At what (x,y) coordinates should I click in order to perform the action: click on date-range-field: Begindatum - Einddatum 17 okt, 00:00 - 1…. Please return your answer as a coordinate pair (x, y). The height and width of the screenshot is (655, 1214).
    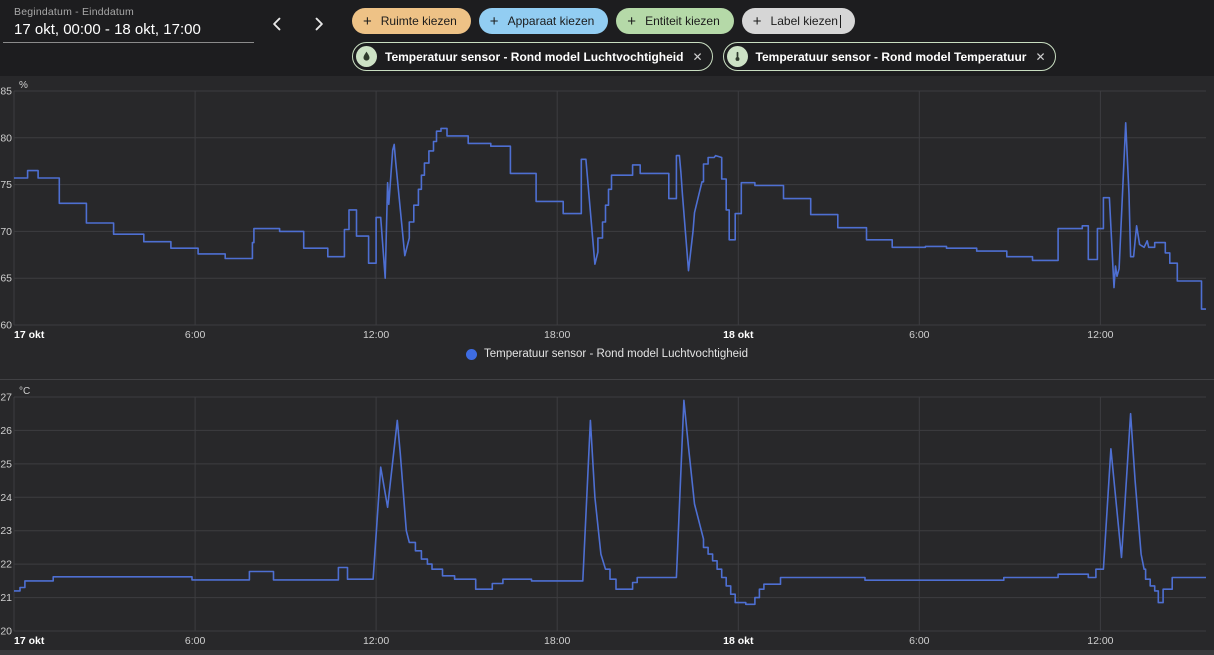
    Looking at the image, I should click on (107, 22).